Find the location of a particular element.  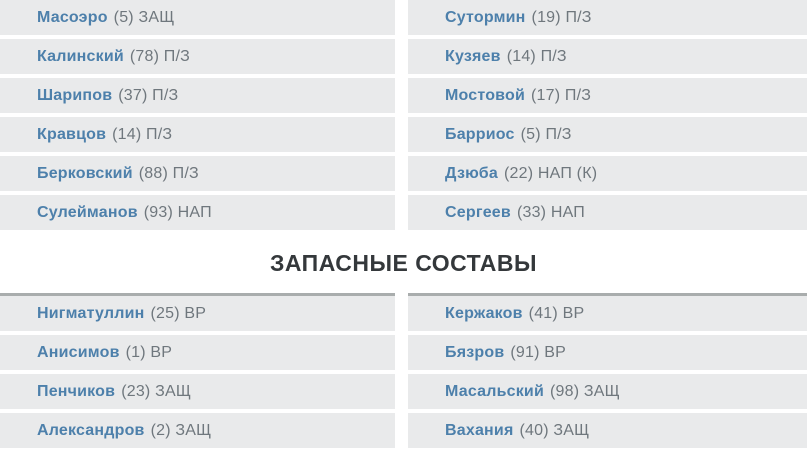

player-name-link: Сутормин is located at coordinates (485, 17).